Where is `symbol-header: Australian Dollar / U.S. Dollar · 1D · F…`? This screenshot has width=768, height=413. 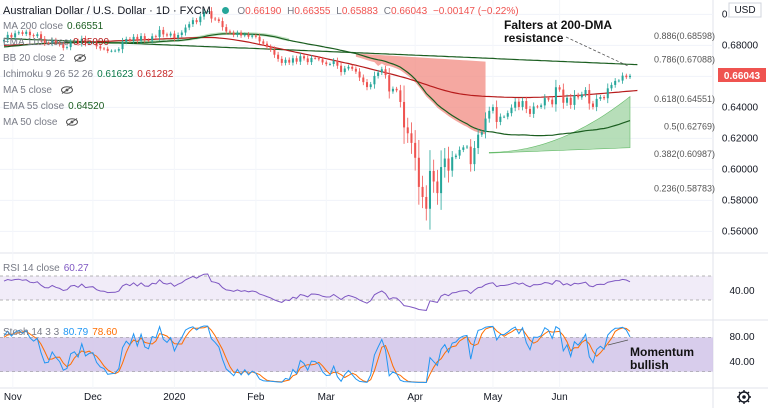 symbol-header: Australian Dollar / U.S. Dollar · 1D · F… is located at coordinates (261, 11).